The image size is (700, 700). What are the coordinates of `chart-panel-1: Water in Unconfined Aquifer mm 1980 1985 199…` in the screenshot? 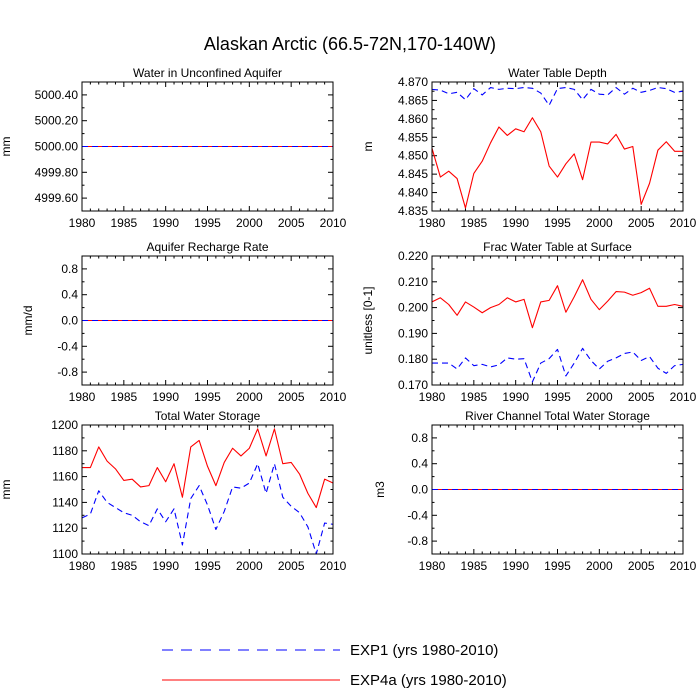 It's located at (173, 148).